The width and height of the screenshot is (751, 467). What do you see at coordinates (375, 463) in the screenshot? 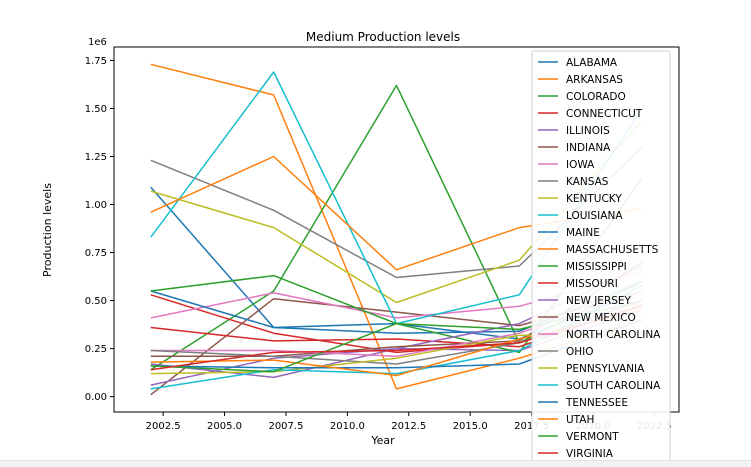
I see `window-bottom-edge` at bounding box center [375, 463].